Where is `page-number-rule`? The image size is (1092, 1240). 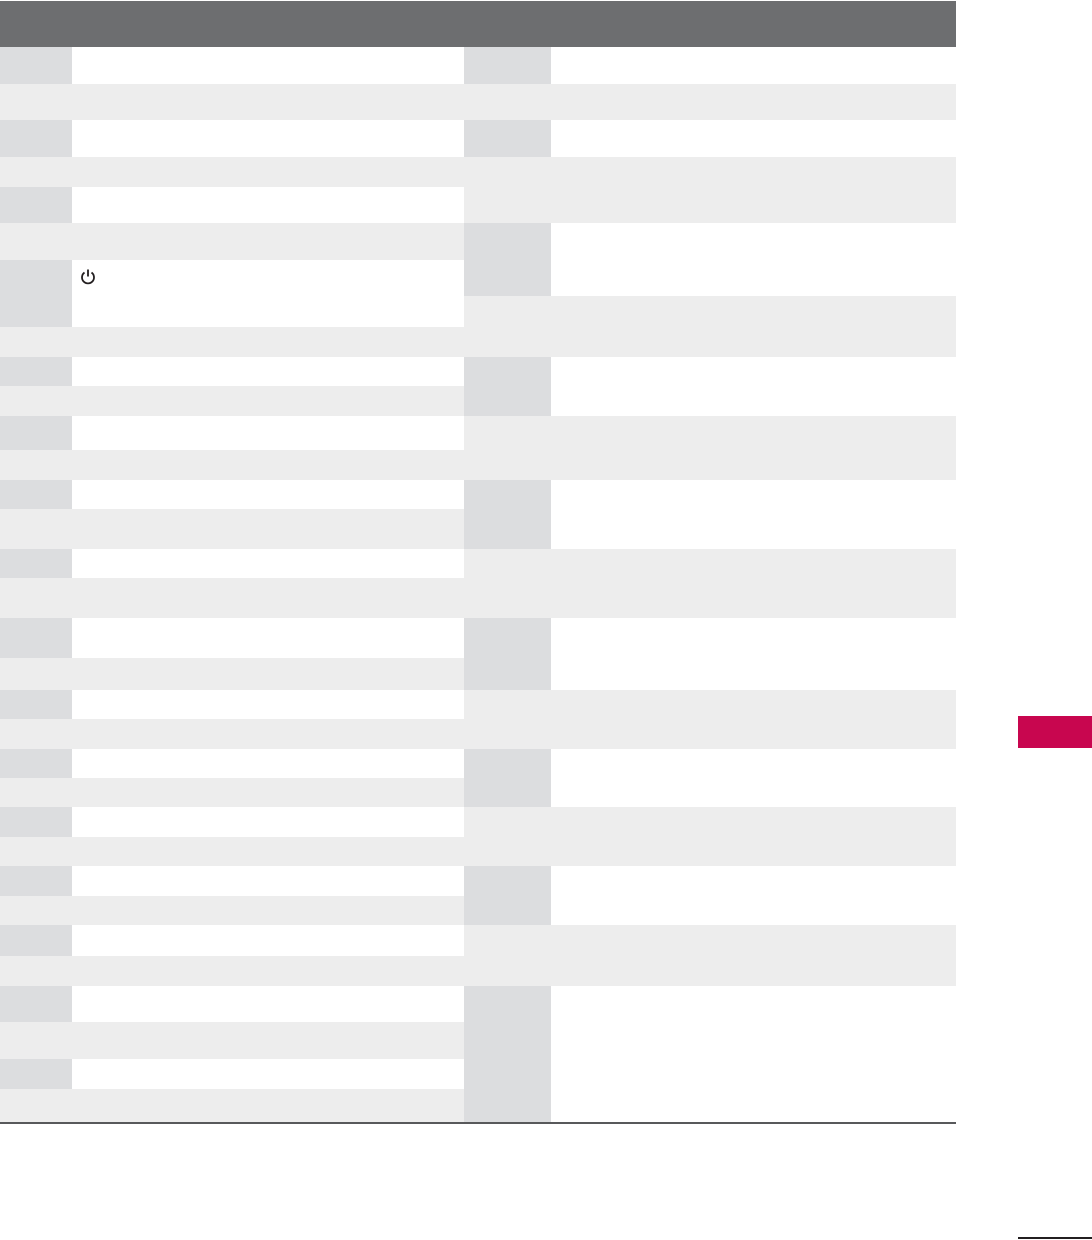 page-number-rule is located at coordinates (1055, 1238).